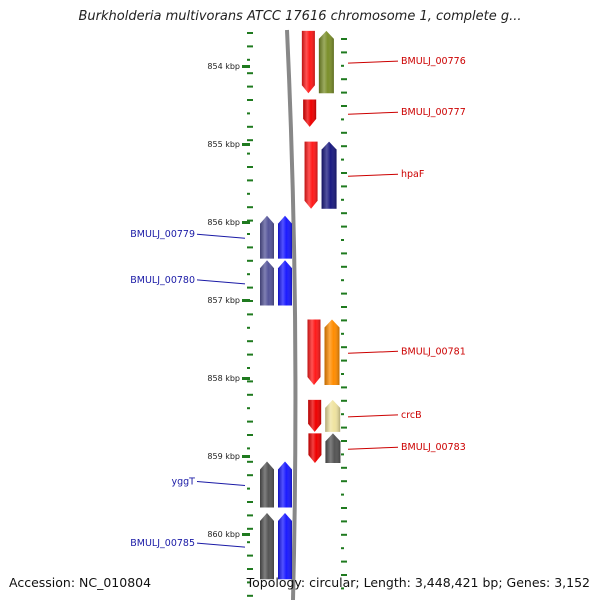 This screenshot has width=600, height=600. I want to click on gene-label: BMULJ_00776, so click(433, 61).